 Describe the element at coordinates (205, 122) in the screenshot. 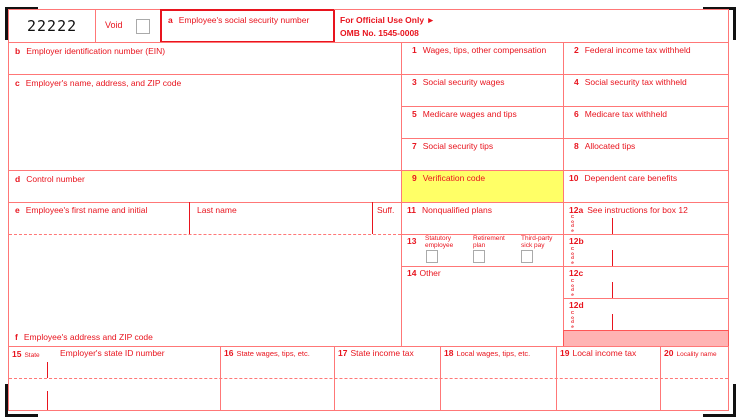

I see `box-c-employer-address: c Employer's name, address, and ZIP code` at that location.